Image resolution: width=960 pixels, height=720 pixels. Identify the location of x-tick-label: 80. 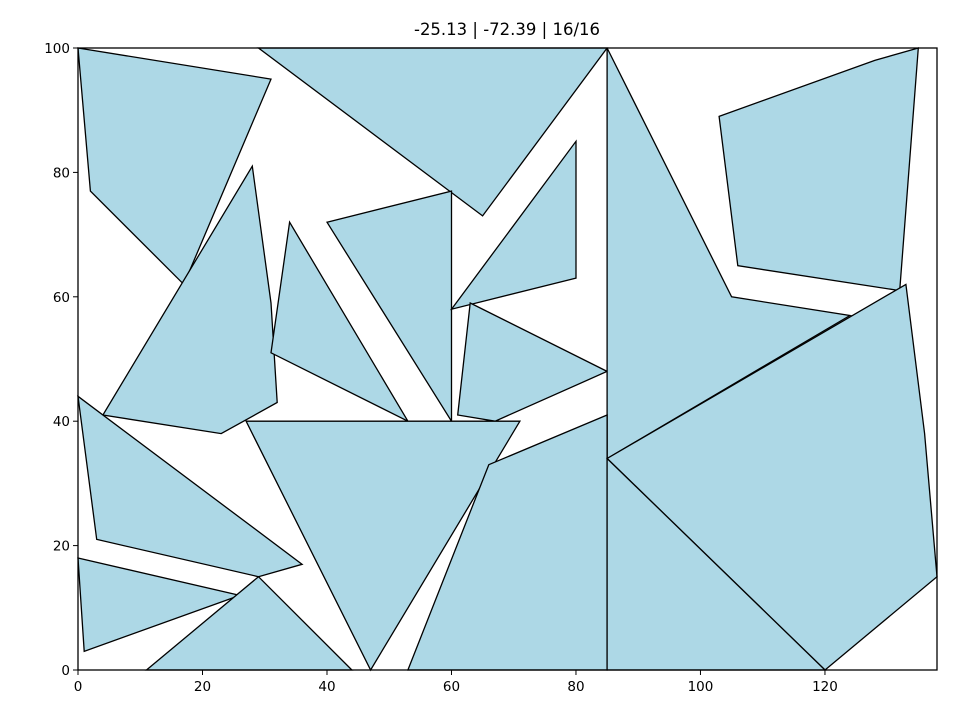
(575, 687).